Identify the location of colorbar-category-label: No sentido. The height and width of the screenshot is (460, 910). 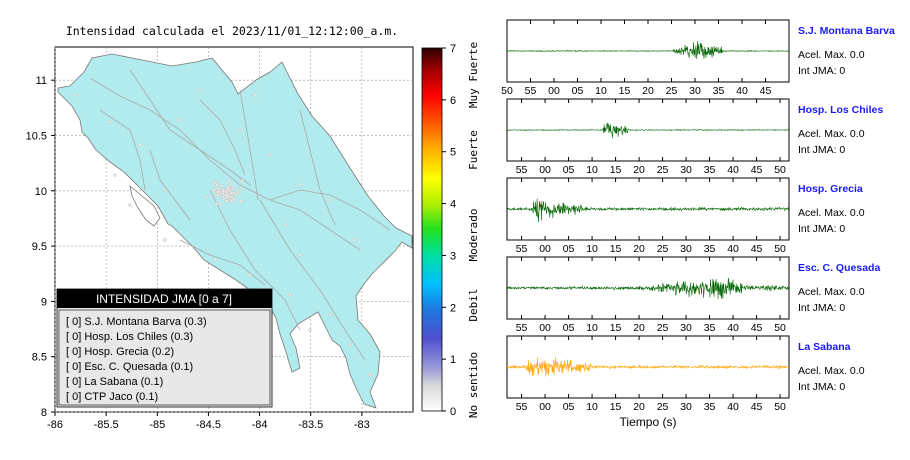
(473, 385).